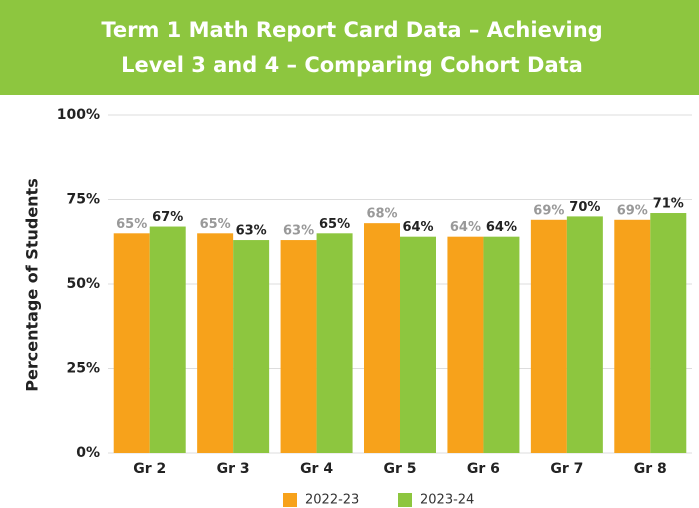 The width and height of the screenshot is (699, 508). What do you see at coordinates (351, 30) in the screenshot?
I see `chart-title: Term 1 Math Report Card Data – Achieving` at bounding box center [351, 30].